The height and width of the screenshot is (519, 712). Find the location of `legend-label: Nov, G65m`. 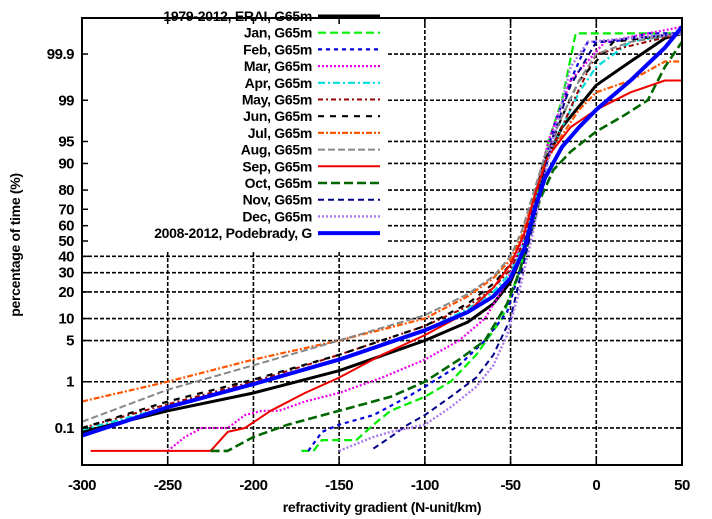

legend-label: Nov, G65m is located at coordinates (277, 200).